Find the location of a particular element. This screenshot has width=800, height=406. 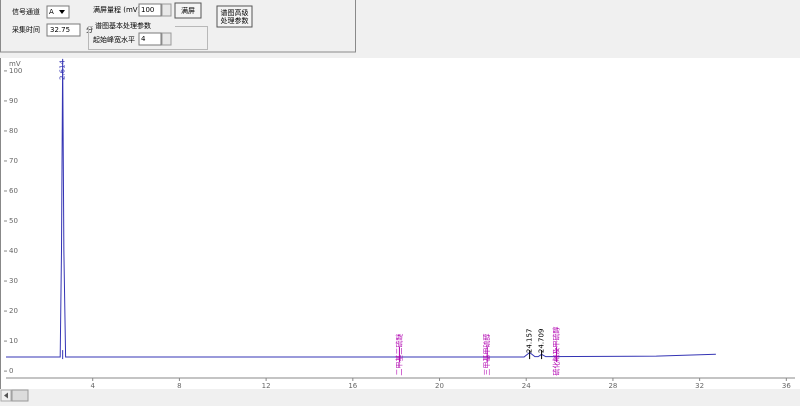

peak-label: 24.157 is located at coordinates (530, 341).